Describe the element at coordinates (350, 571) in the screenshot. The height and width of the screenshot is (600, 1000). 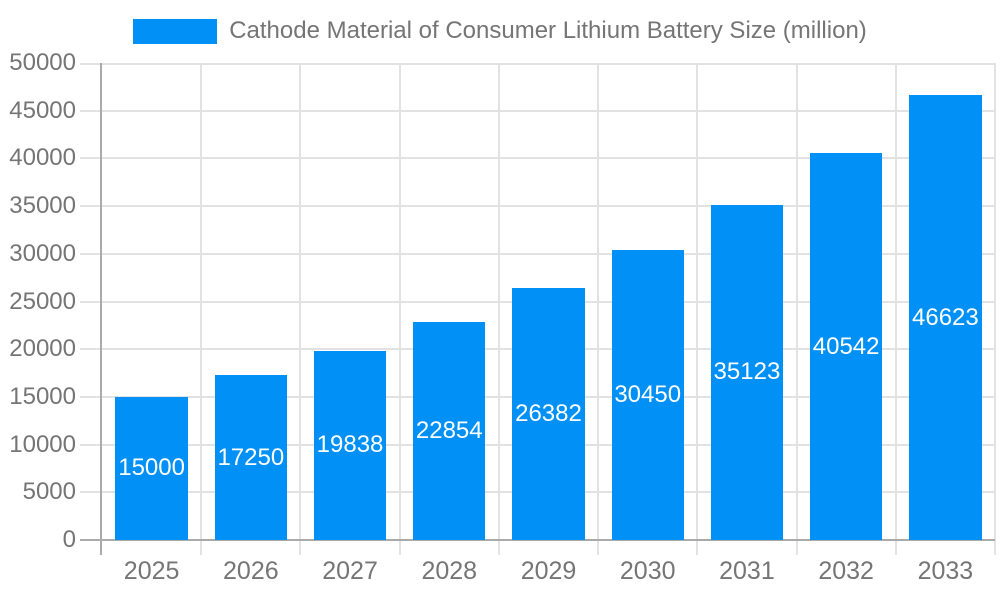
I see `x-tick-label: 2027` at that location.